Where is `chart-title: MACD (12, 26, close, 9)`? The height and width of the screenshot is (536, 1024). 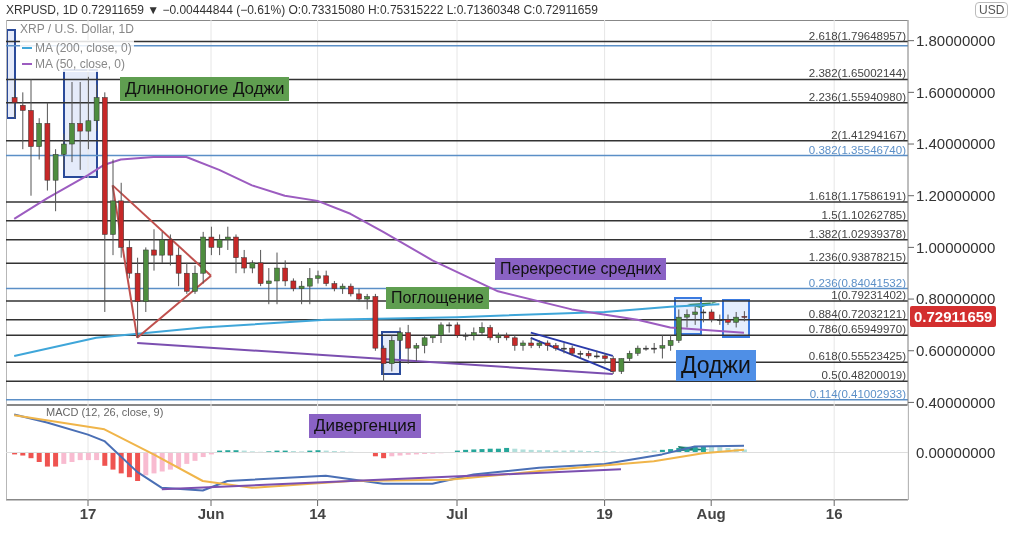
chart-title: MACD (12, 26, close, 9) is located at coordinates (105, 412).